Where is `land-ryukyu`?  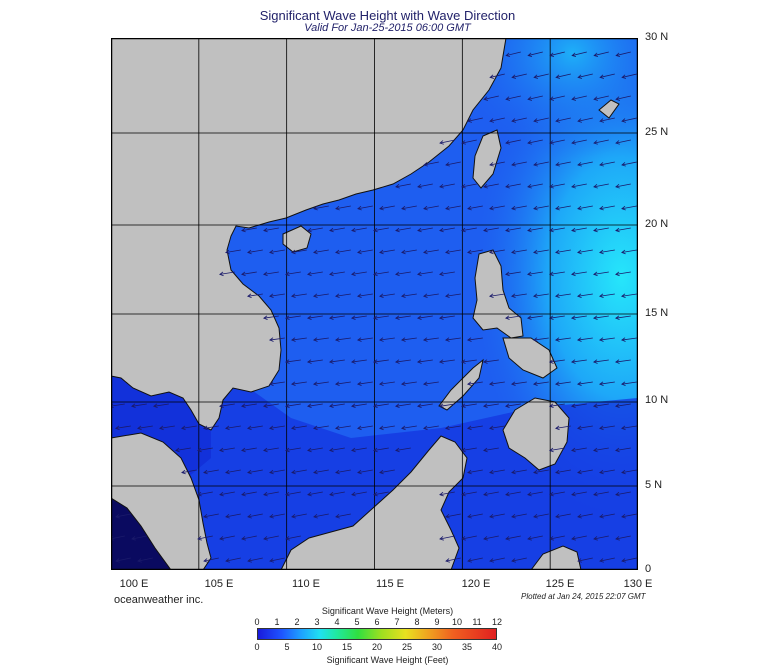 land-ryukyu is located at coordinates (609, 109).